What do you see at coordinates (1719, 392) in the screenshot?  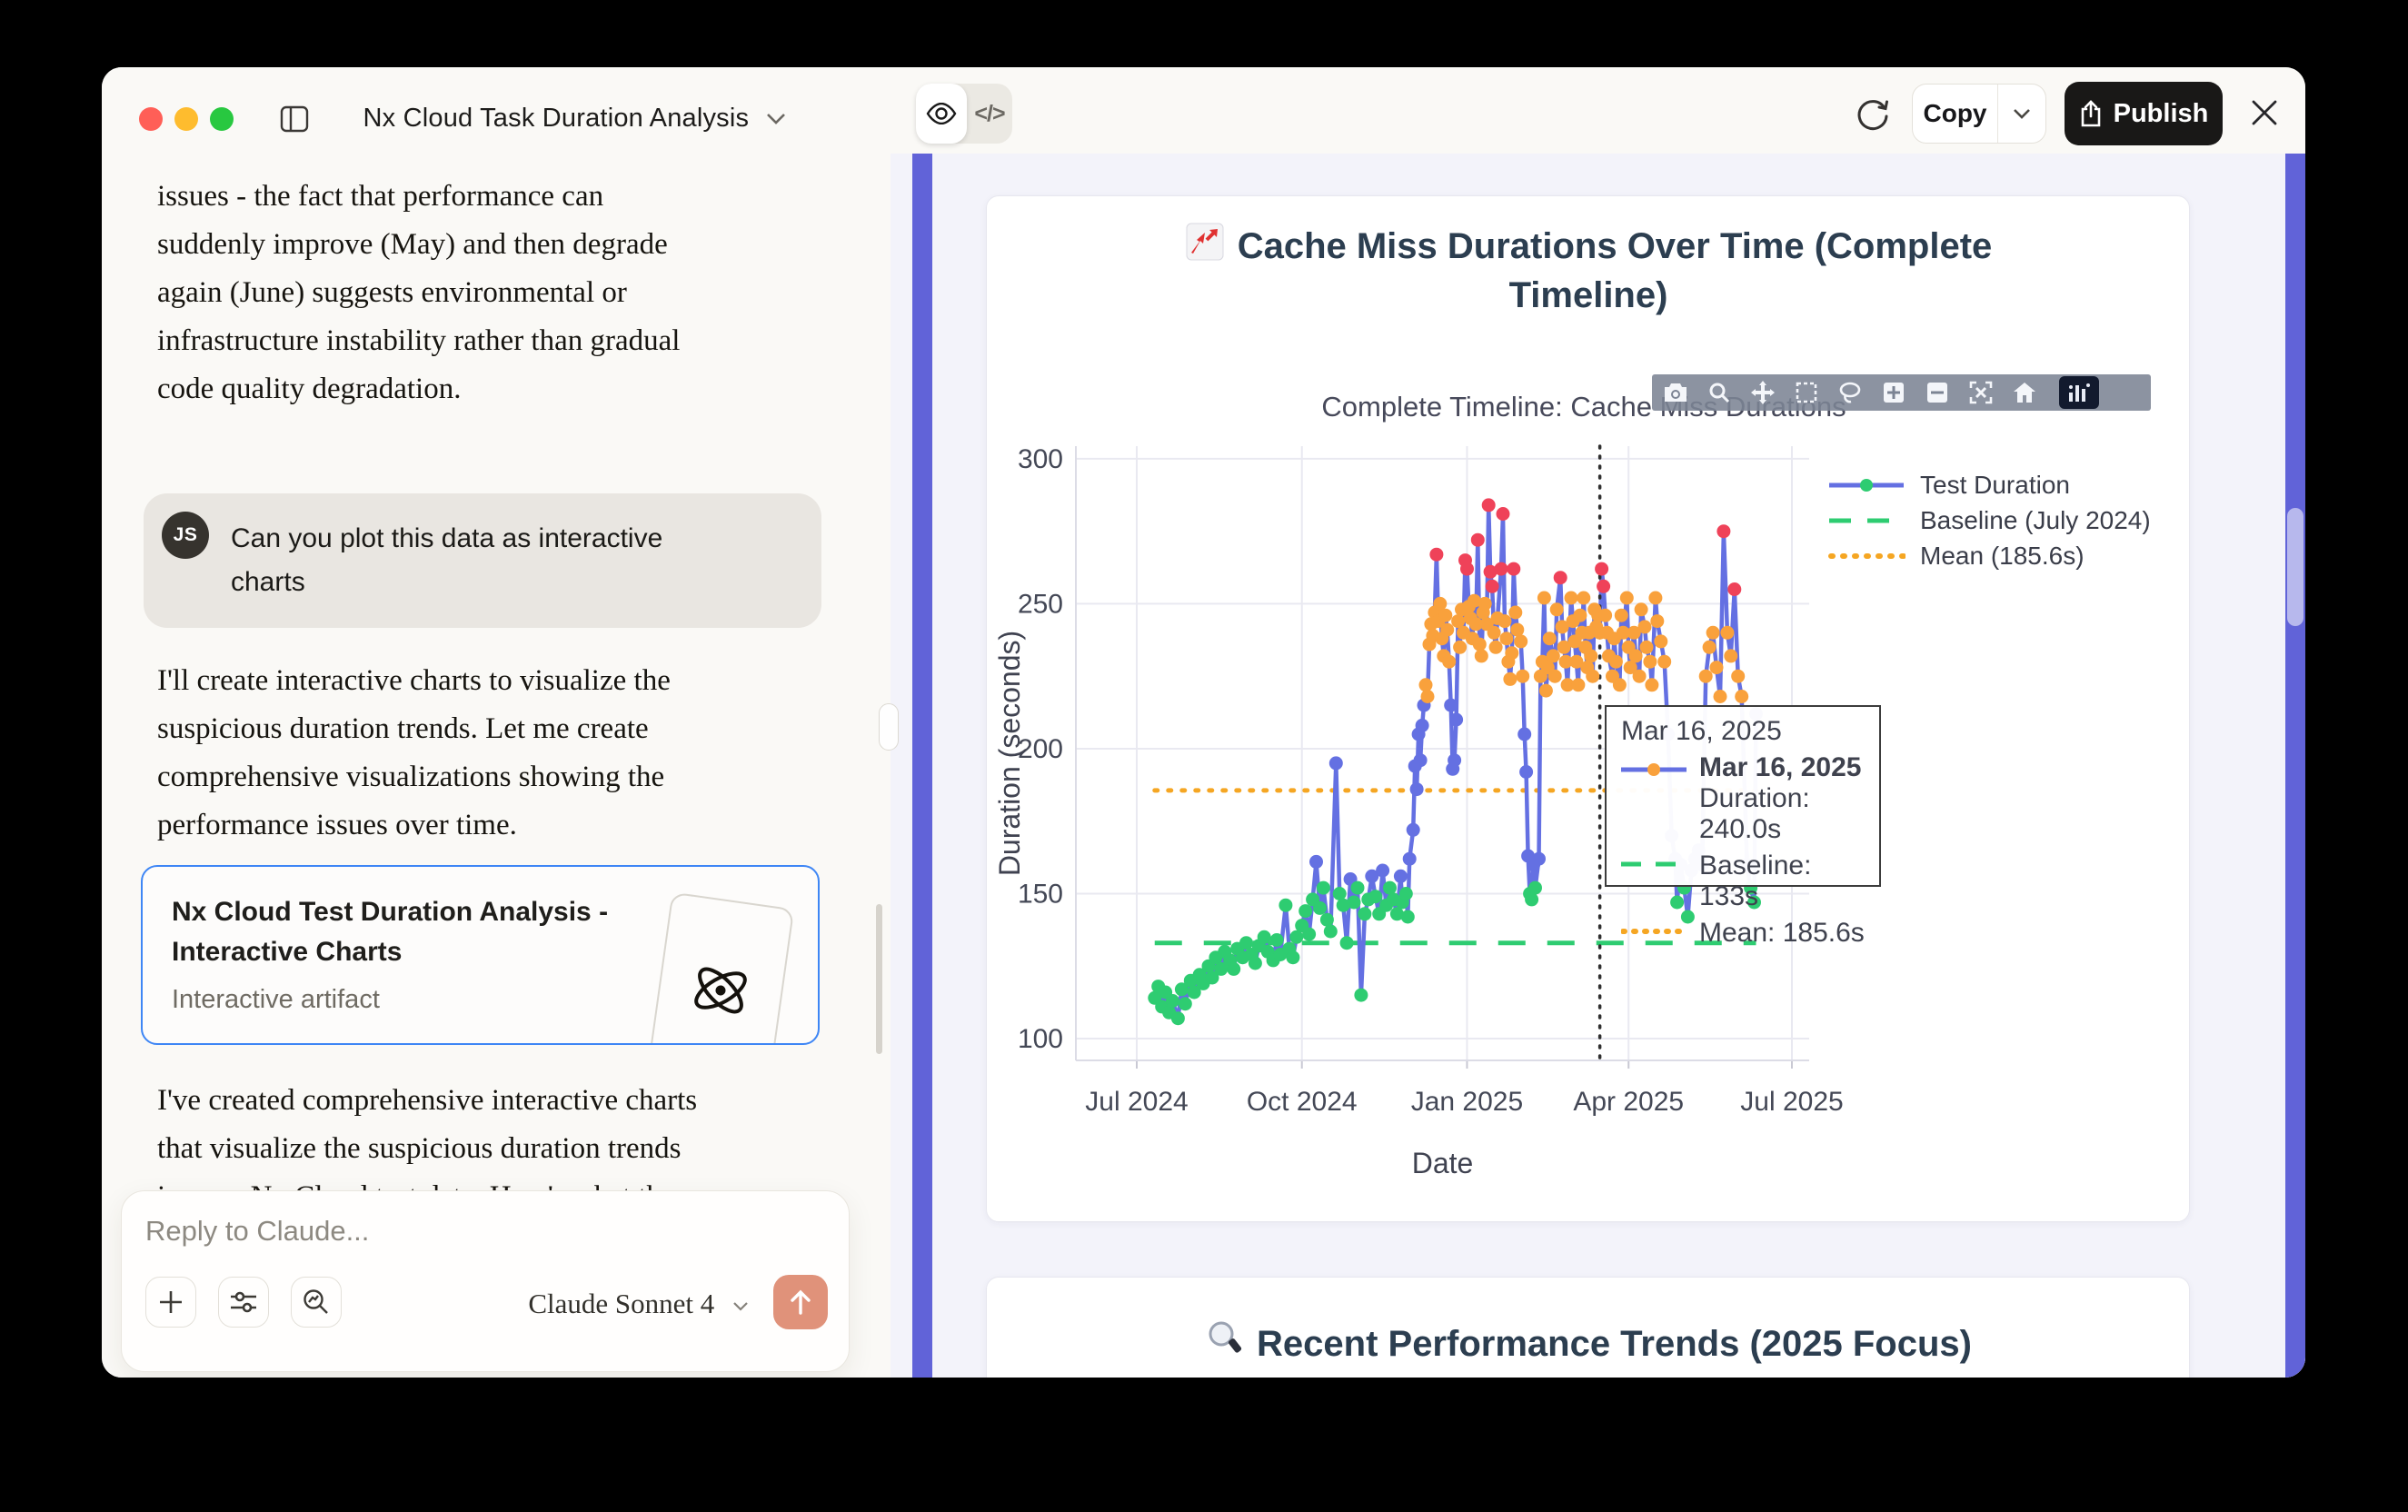 I see `zoom-icon` at bounding box center [1719, 392].